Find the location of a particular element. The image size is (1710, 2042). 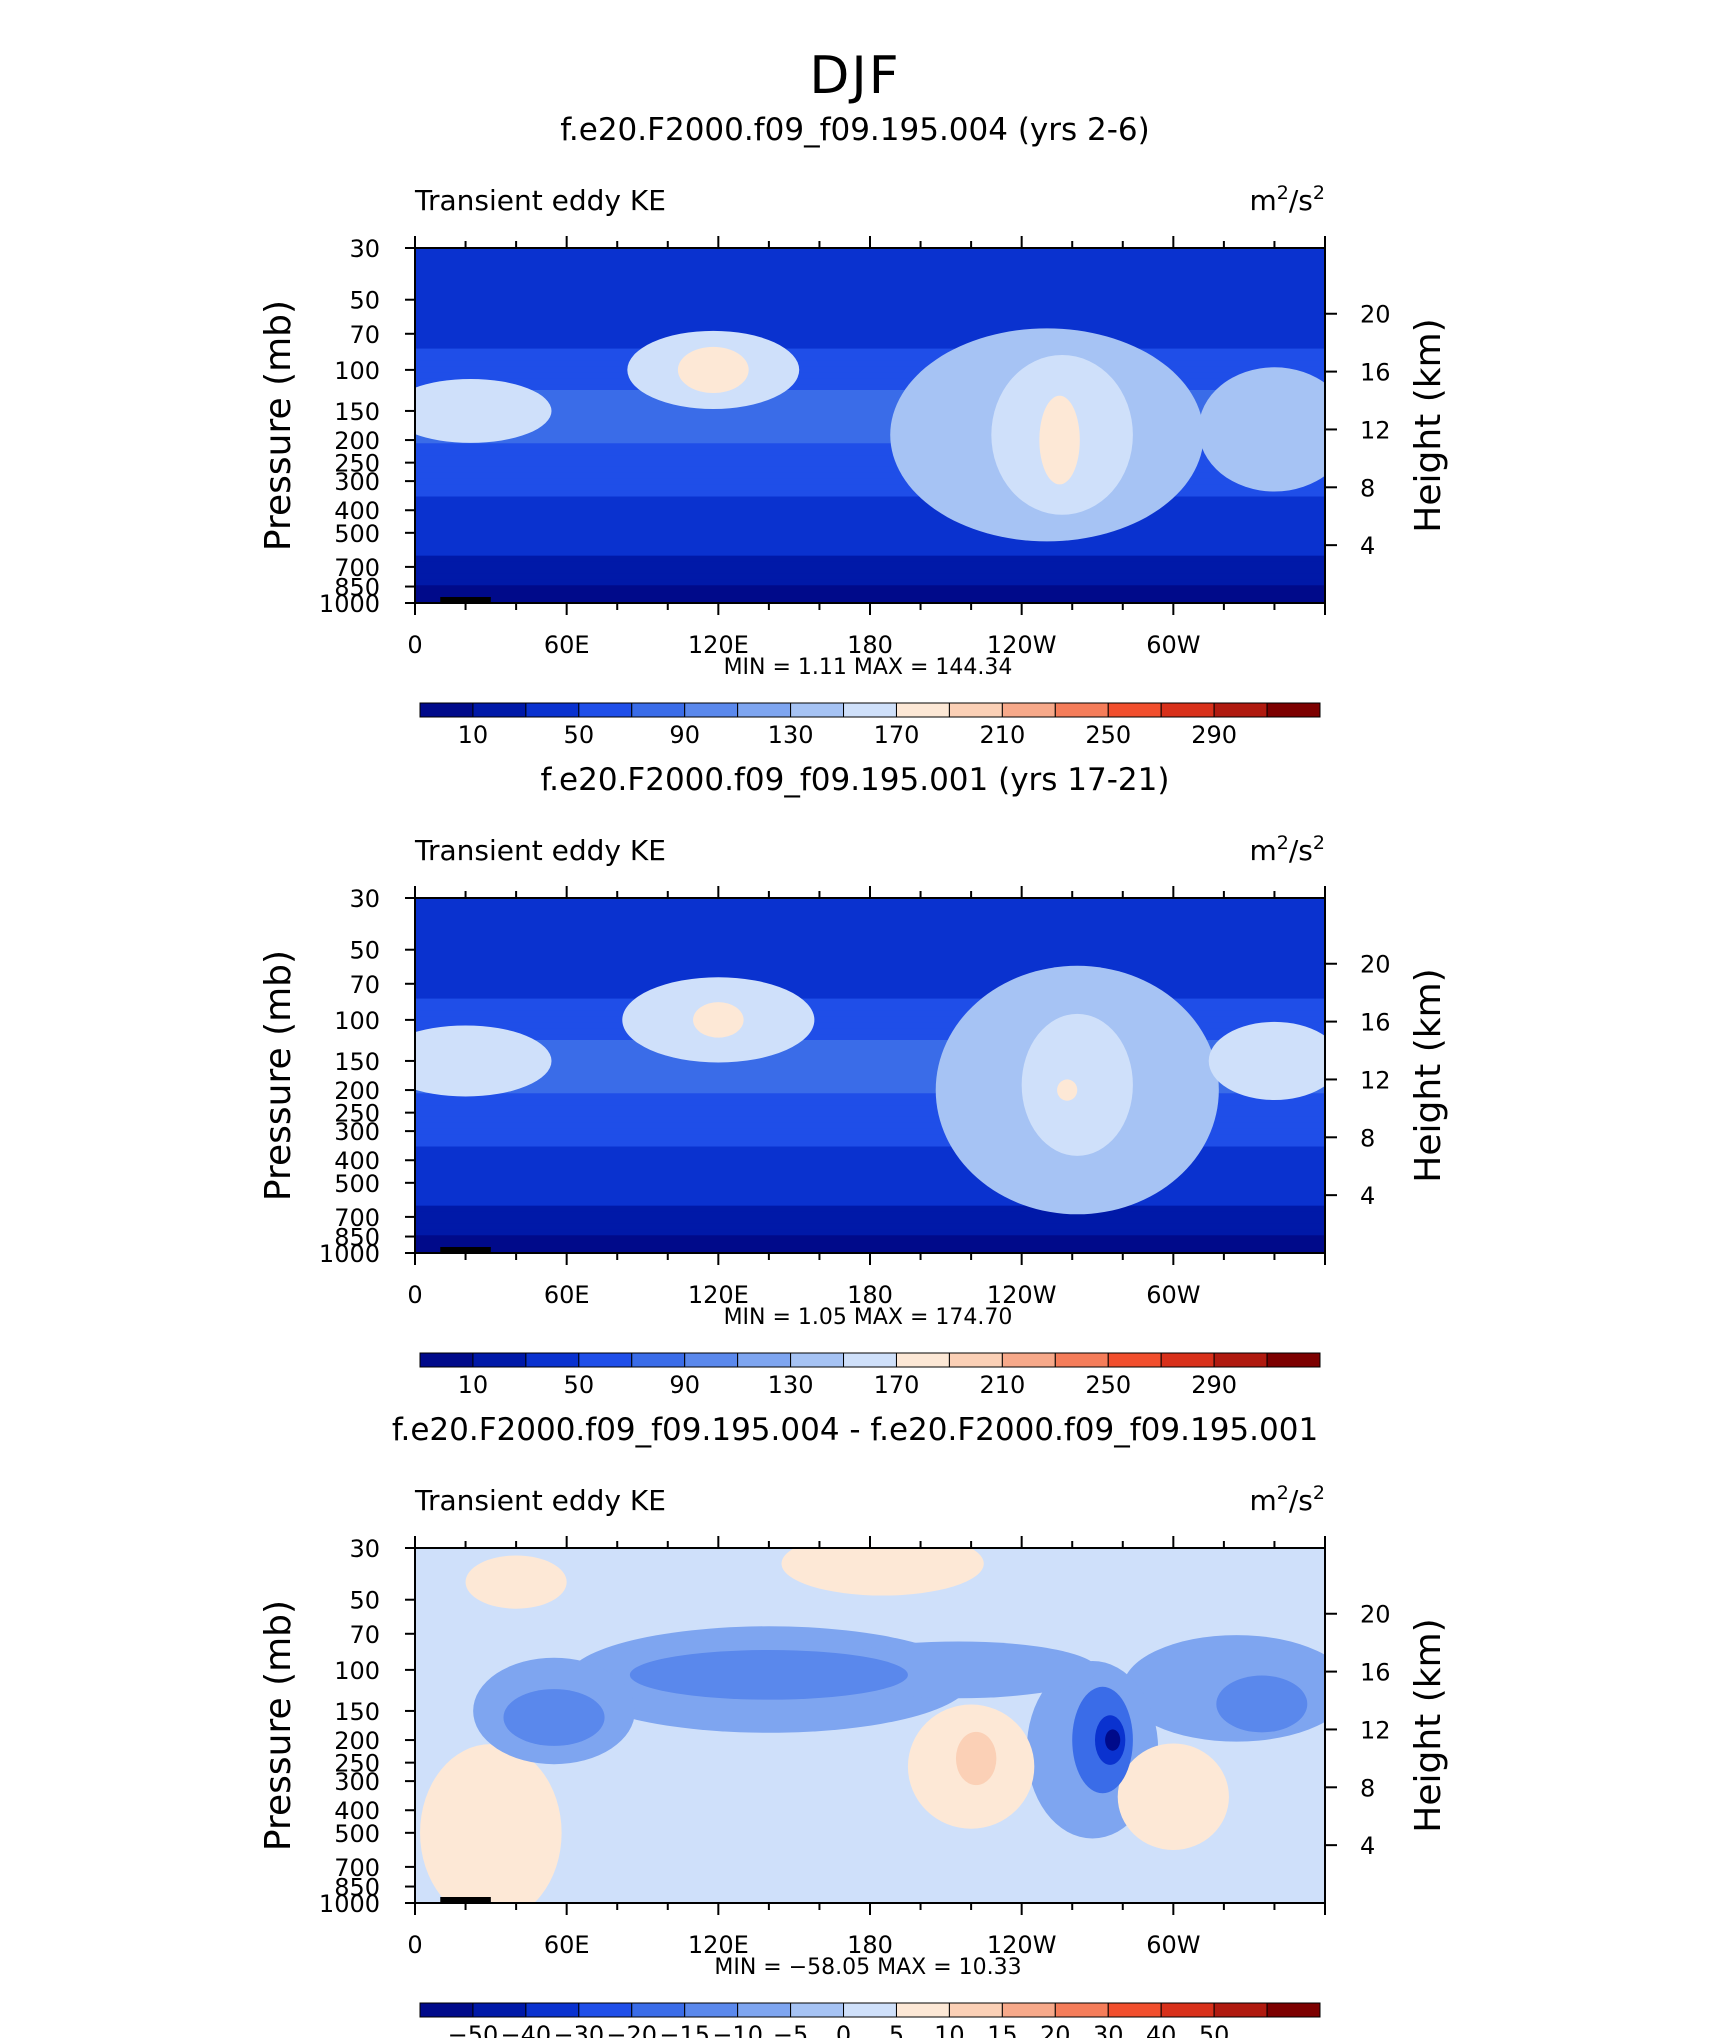

y-axis-label: Pressure (mb) is located at coordinates (278, 1075).